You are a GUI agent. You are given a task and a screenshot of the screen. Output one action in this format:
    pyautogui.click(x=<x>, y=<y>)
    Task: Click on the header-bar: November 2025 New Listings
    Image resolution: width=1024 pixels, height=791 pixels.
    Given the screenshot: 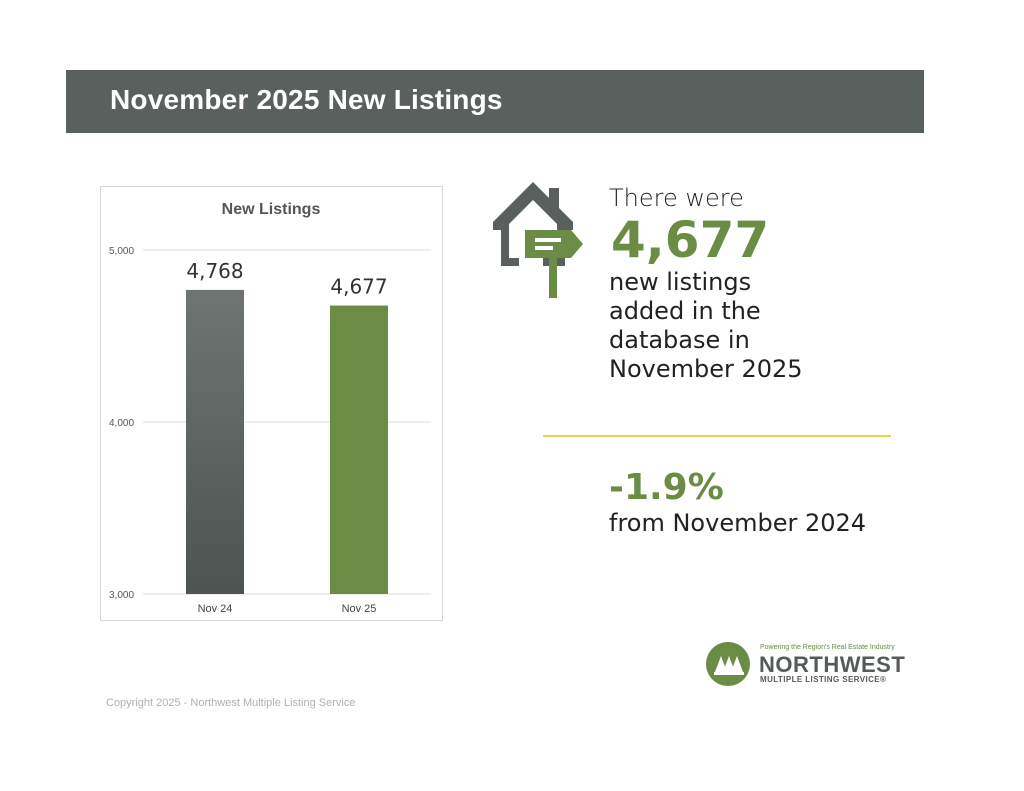 What is the action you would take?
    pyautogui.click(x=495, y=101)
    